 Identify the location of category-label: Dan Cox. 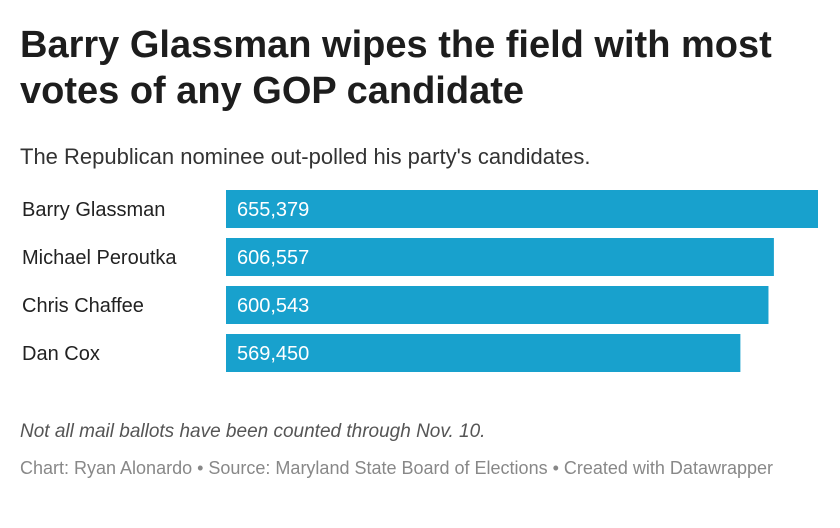
(61, 354).